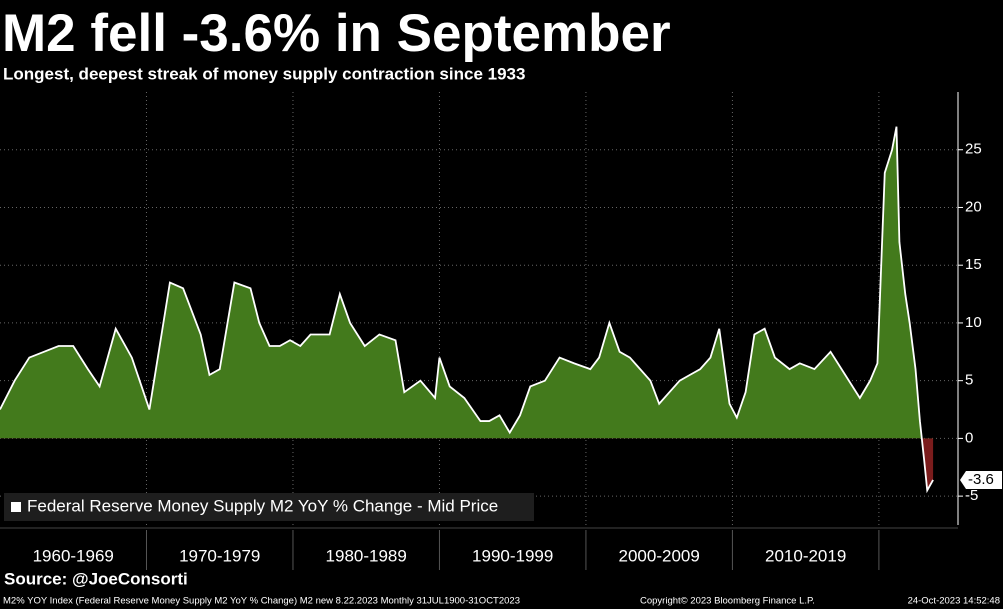 The width and height of the screenshot is (1003, 609). Describe the element at coordinates (336, 33) in the screenshot. I see `chart-title: M2 fell -3.6% in September` at that location.